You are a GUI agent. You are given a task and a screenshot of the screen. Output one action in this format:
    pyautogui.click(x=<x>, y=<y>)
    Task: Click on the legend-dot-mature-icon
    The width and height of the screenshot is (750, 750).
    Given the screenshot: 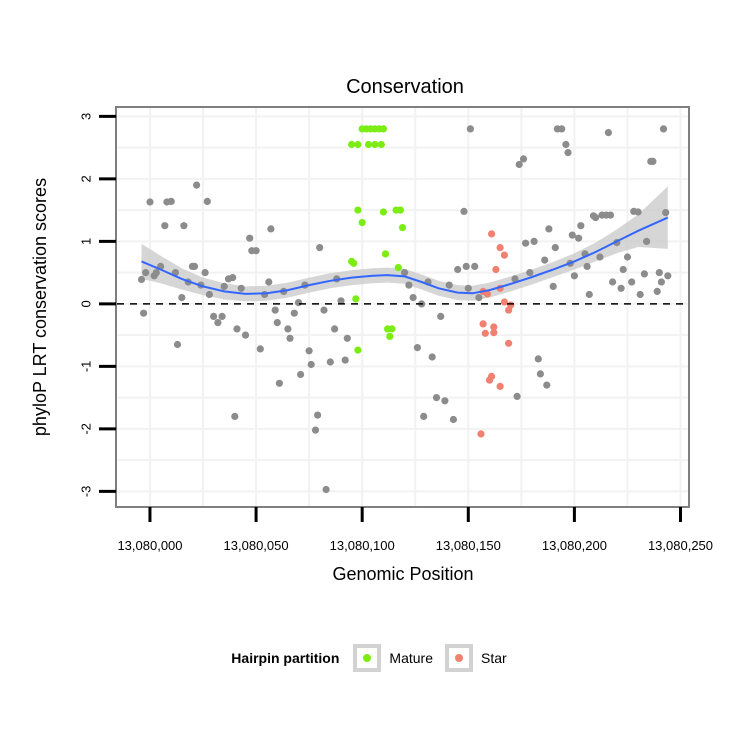 What is the action you would take?
    pyautogui.click(x=367, y=658)
    